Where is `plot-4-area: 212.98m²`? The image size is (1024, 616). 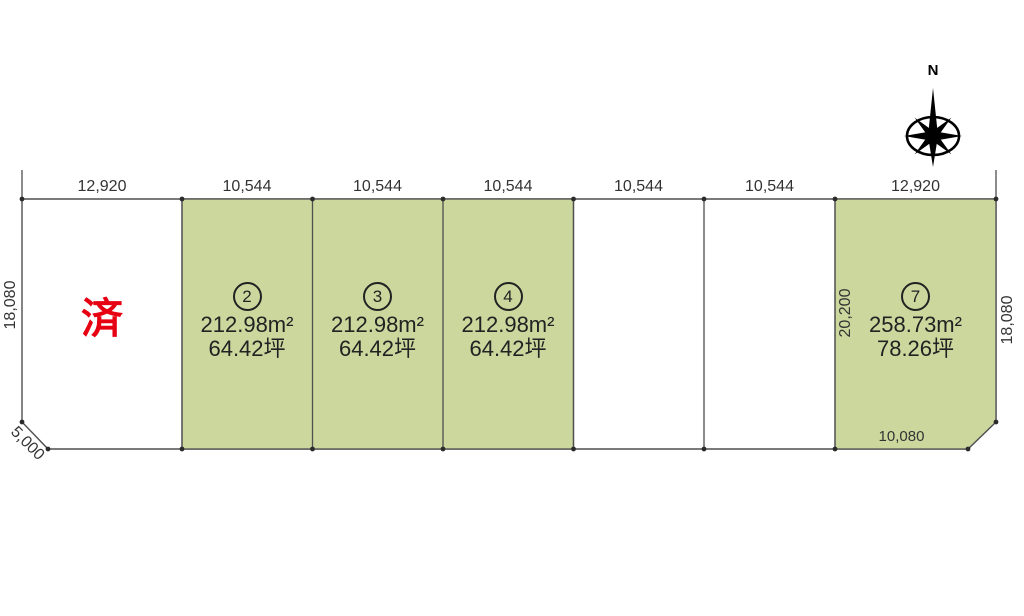
plot-4-area: 212.98m² is located at coordinates (508, 324).